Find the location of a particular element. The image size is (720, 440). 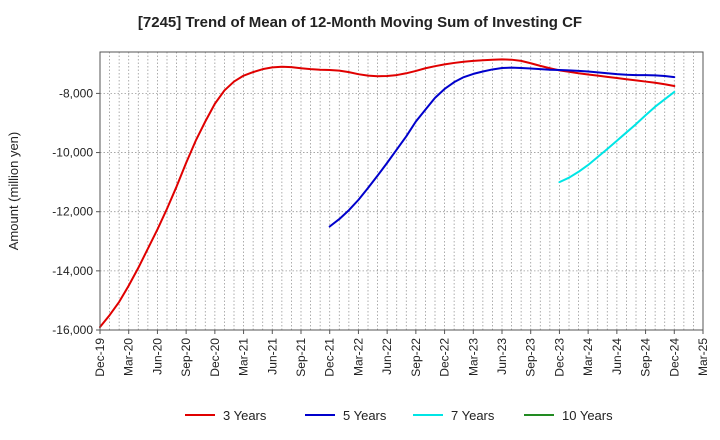

x-tick-label: Jun-23 is located at coordinates (502, 356).